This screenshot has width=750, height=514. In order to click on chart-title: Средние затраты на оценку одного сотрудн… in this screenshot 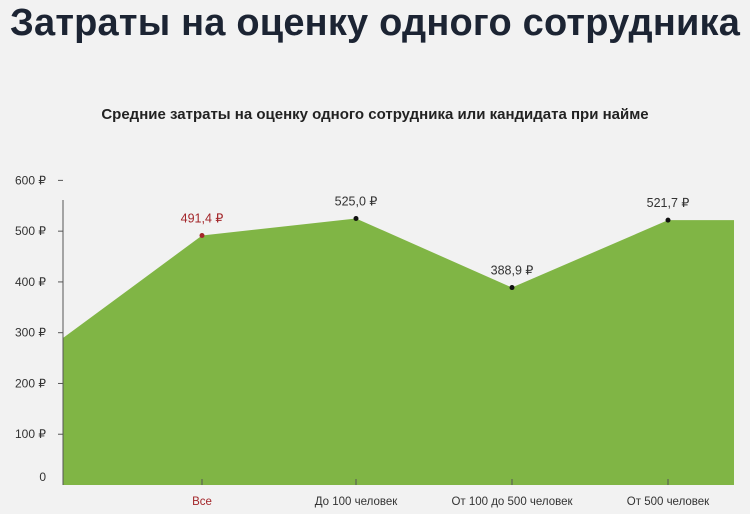, I will do `click(375, 114)`.